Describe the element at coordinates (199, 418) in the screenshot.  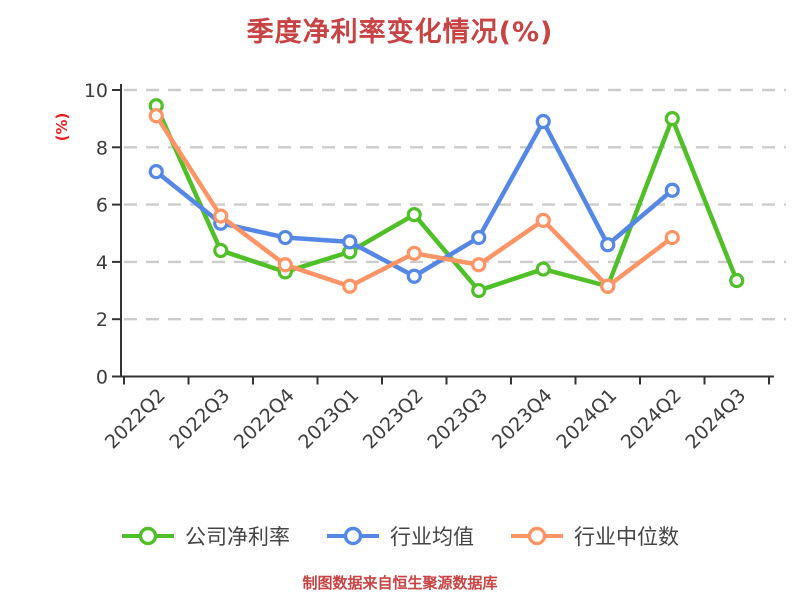
I see `svg-text: 2022Q3` at that location.